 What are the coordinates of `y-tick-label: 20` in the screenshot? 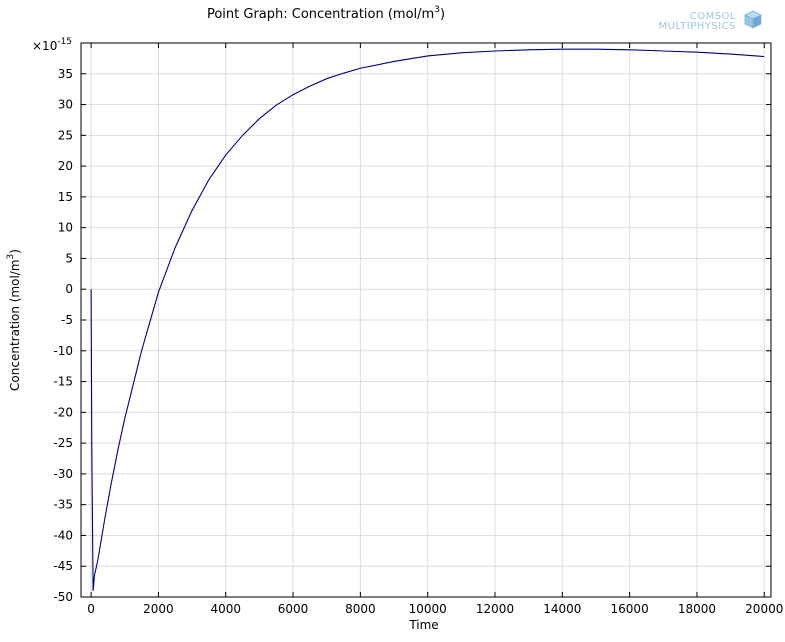 It's located at (65, 166).